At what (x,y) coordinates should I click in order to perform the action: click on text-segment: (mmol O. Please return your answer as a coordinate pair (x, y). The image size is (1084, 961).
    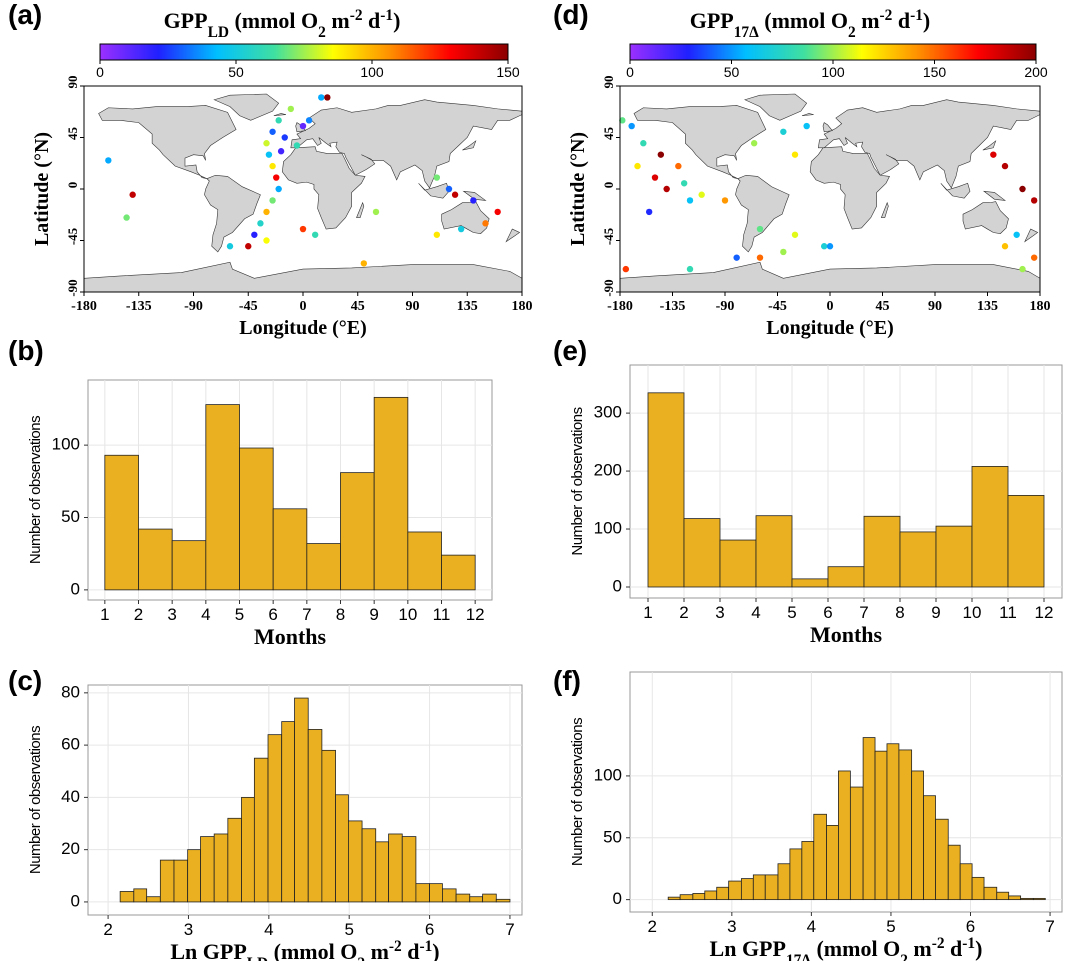
    Looking at the image, I should click on (803, 20).